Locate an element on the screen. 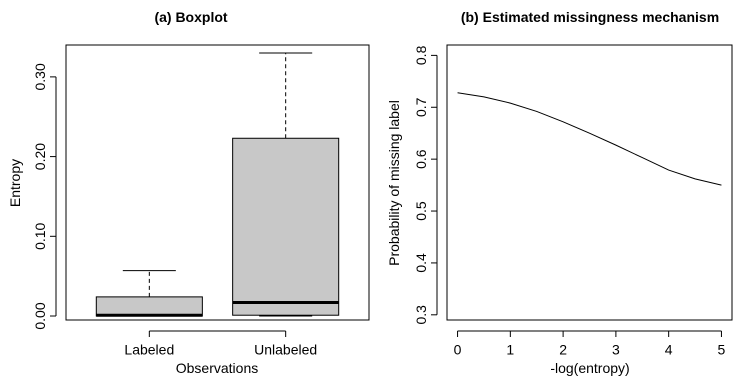 This screenshot has height=377, width=733. panel-b-series-line is located at coordinates (589, 139).